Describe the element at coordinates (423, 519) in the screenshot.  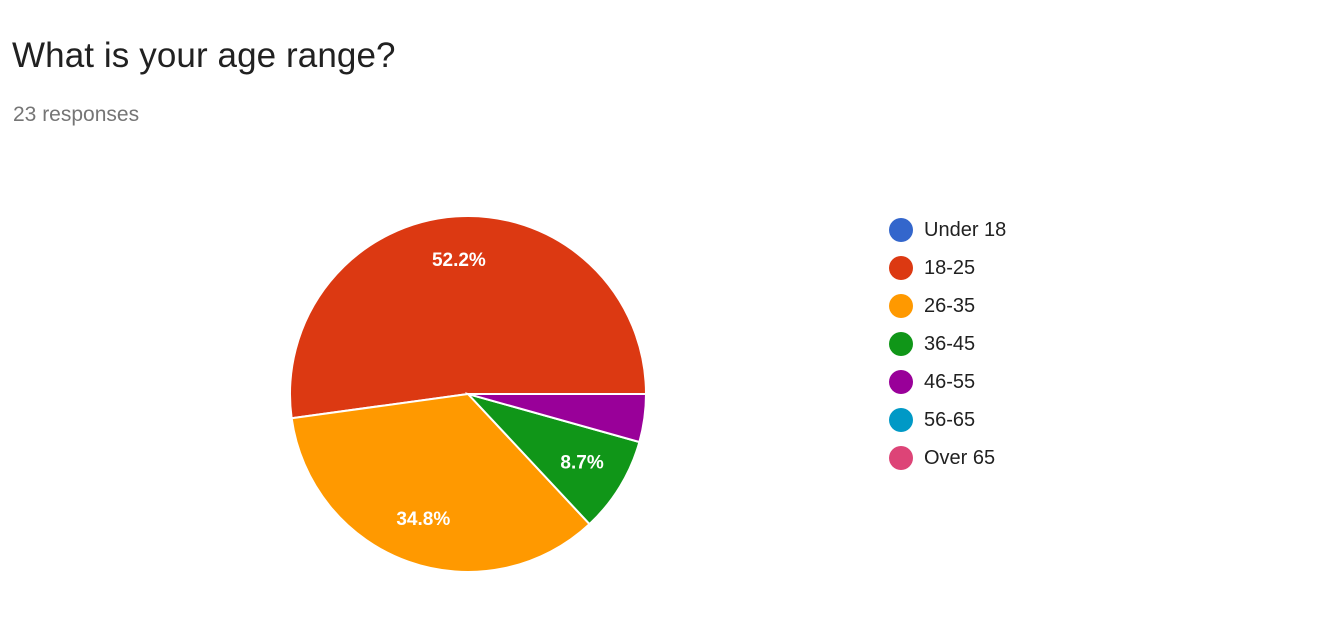
I see `slice-percent-label: 34.8%` at that location.